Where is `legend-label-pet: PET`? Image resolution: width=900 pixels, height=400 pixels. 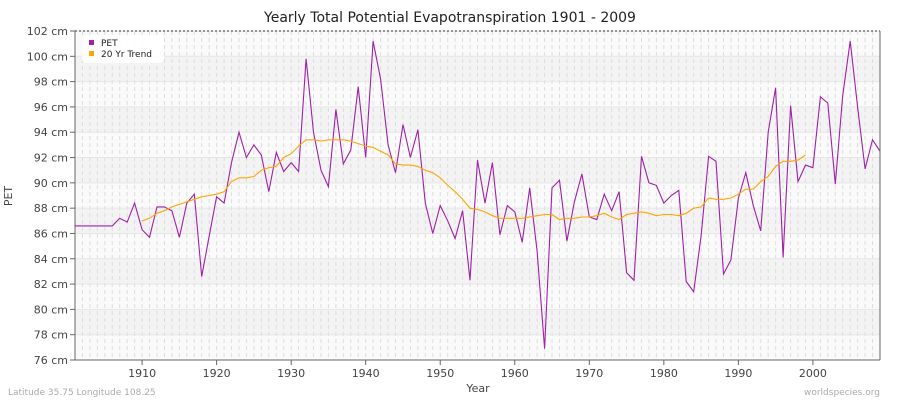 legend-label-pet: PET is located at coordinates (109, 44).